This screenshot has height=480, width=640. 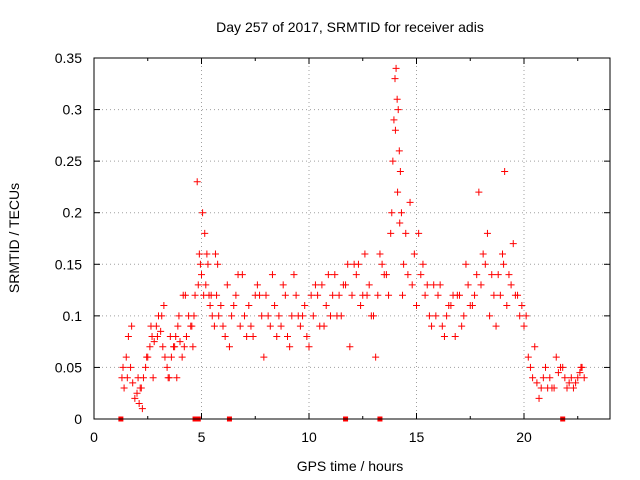 I want to click on y-axis-label: SRMTID / TECUs, so click(x=14, y=238).